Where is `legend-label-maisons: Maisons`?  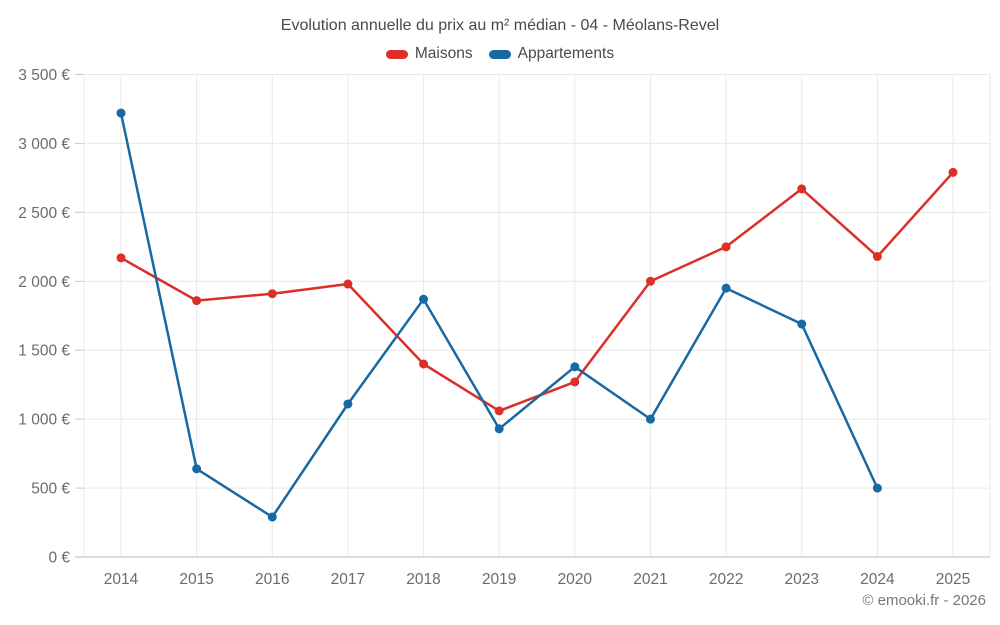 legend-label-maisons: Maisons is located at coordinates (443, 53).